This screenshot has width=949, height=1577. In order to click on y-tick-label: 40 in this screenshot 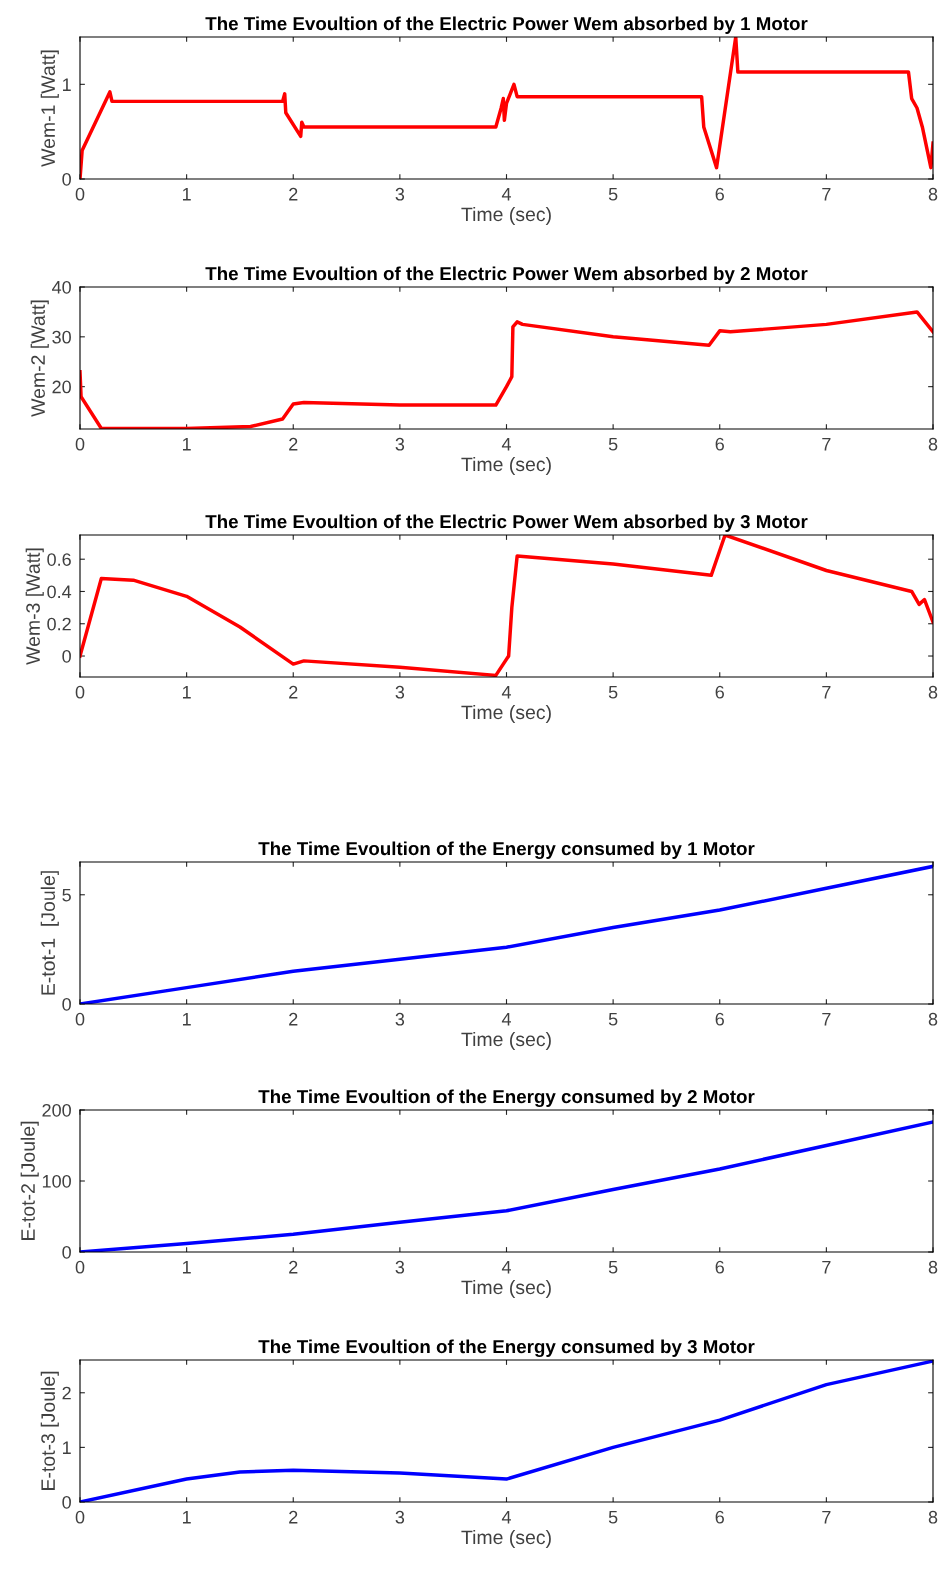, I will do `click(61, 287)`.